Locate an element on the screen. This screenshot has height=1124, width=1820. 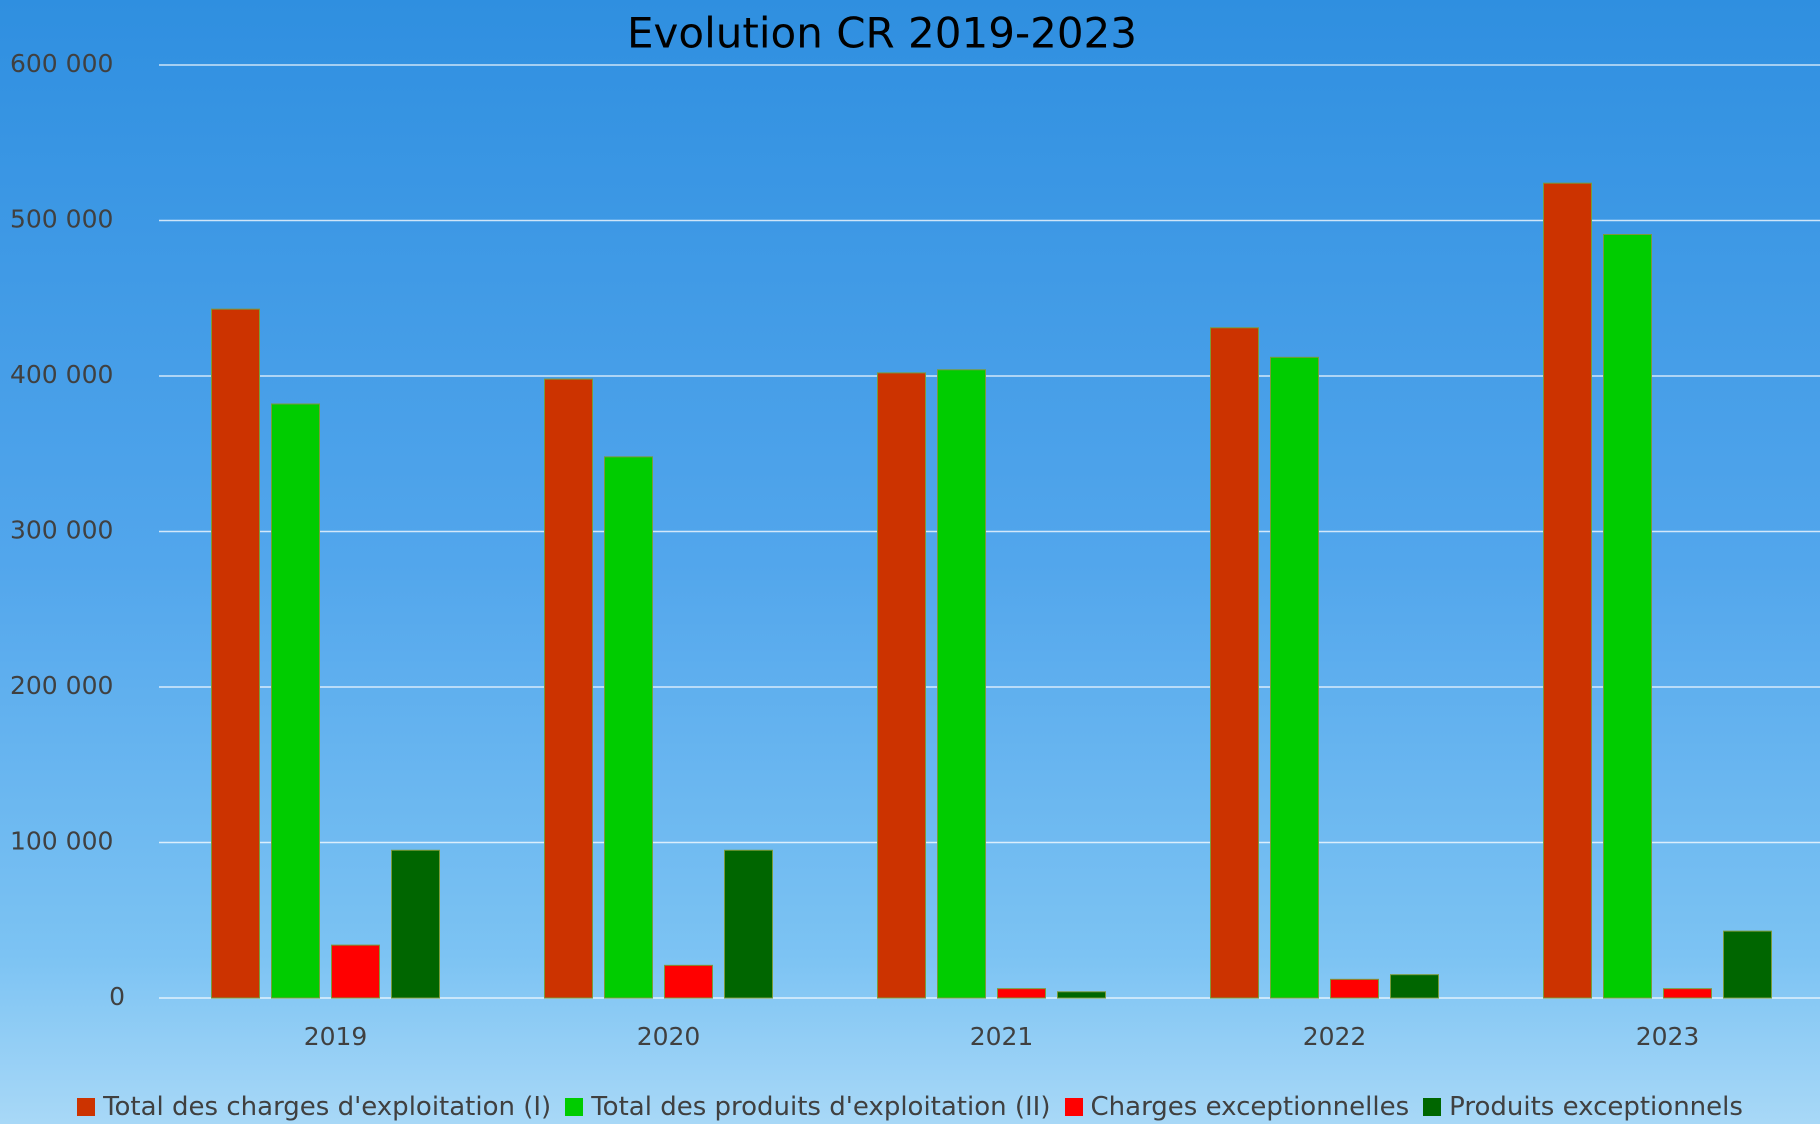
y-tick-label: 300 000 is located at coordinates (61, 530).